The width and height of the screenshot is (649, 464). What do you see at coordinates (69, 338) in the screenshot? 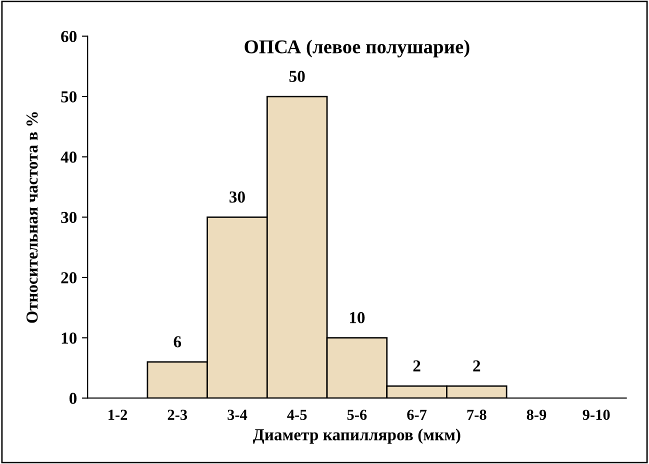
I see `y-tick-label: 10` at bounding box center [69, 338].